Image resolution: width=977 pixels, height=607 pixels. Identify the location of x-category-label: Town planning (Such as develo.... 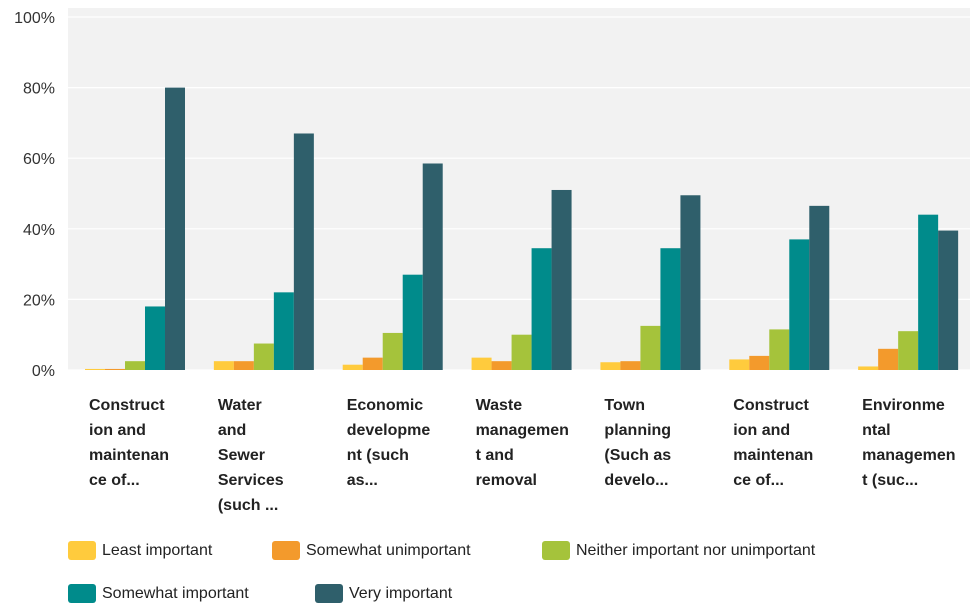
(638, 443).